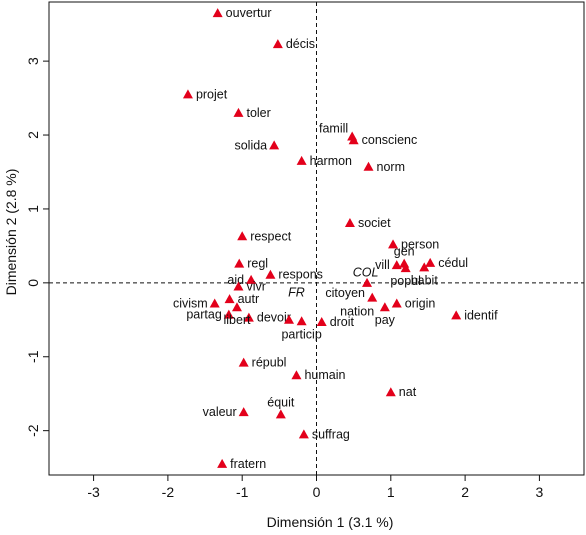 This screenshot has height=535, width=586. I want to click on x-tick-label: 3, so click(540, 492).